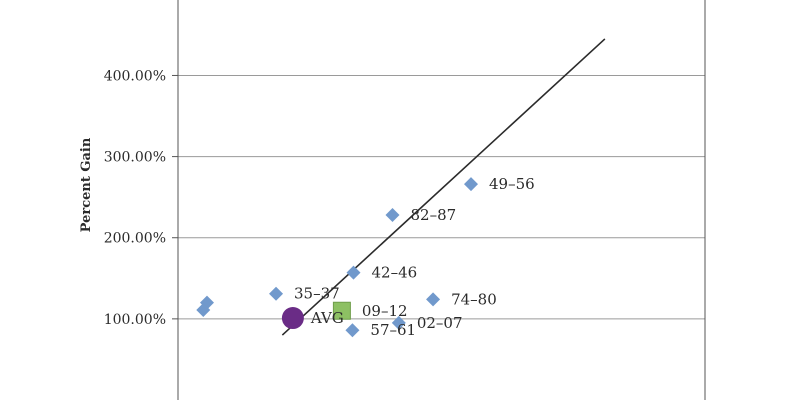 This screenshot has height=405, width=800. I want to click on y-tick-label: 400.00%, so click(135, 76).